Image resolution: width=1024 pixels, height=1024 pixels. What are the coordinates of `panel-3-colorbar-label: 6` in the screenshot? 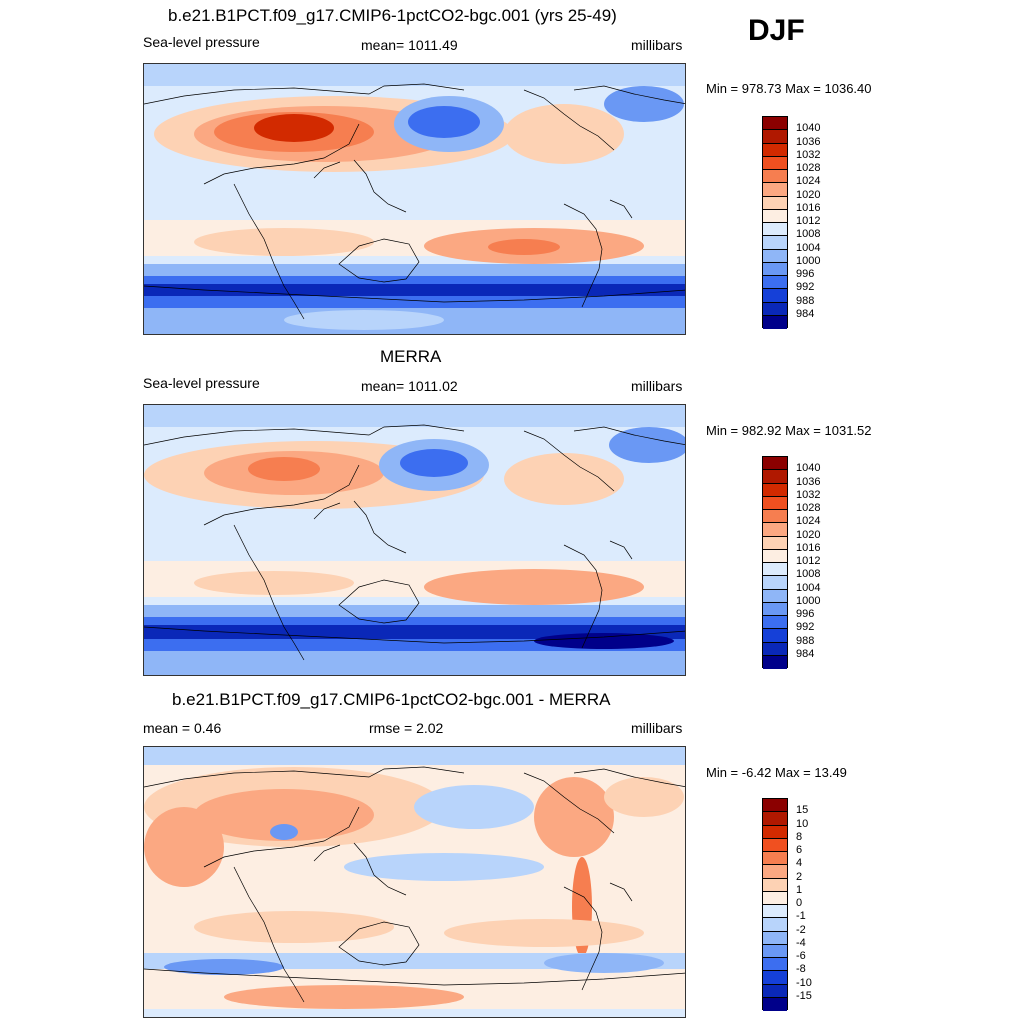 It's located at (799, 850).